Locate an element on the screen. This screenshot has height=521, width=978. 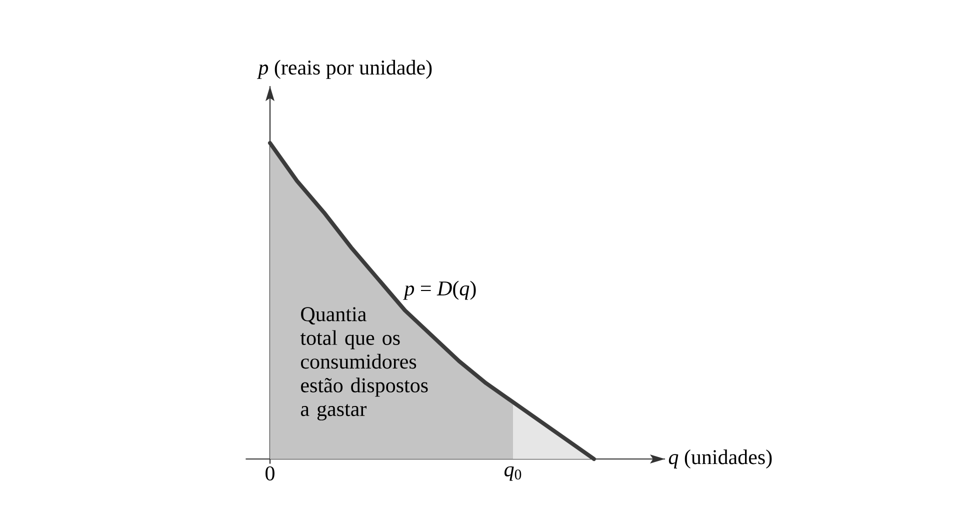
annotation: Quantia total que os consumidores estão dispostos a gastar is located at coordinates (364, 363).